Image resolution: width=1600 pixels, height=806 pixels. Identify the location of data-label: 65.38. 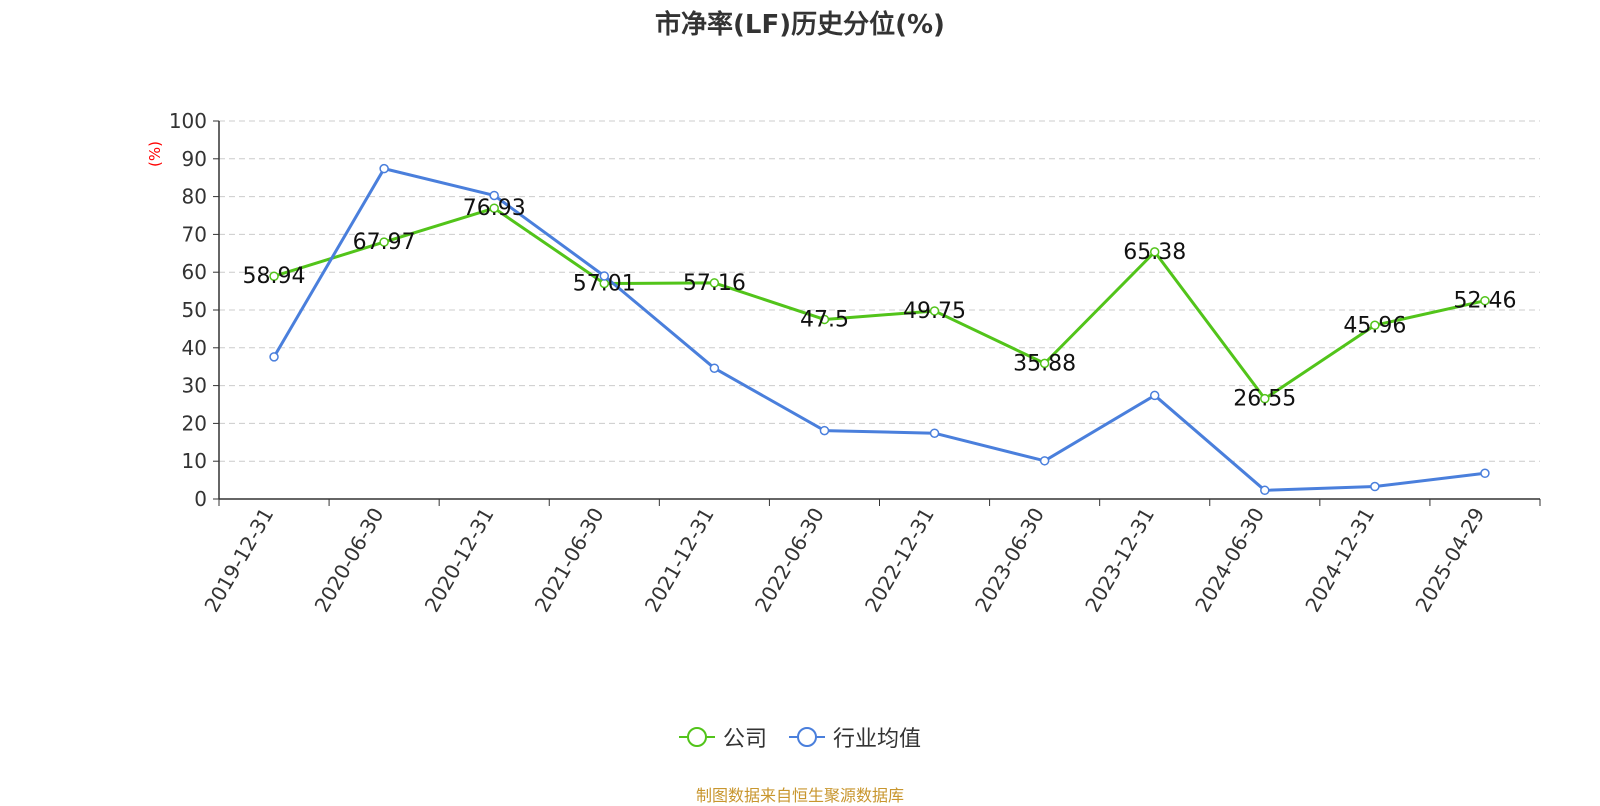
(1154, 252).